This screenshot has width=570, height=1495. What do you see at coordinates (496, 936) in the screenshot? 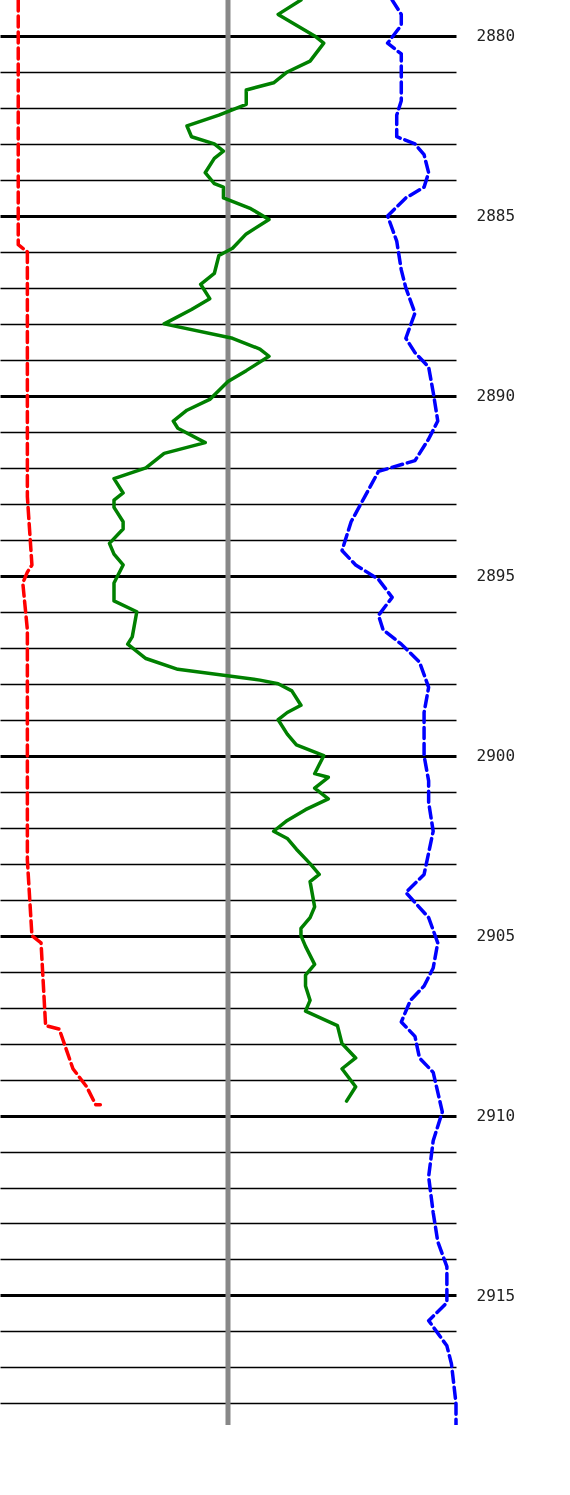
I see `y-tick-label: 2905` at bounding box center [496, 936].